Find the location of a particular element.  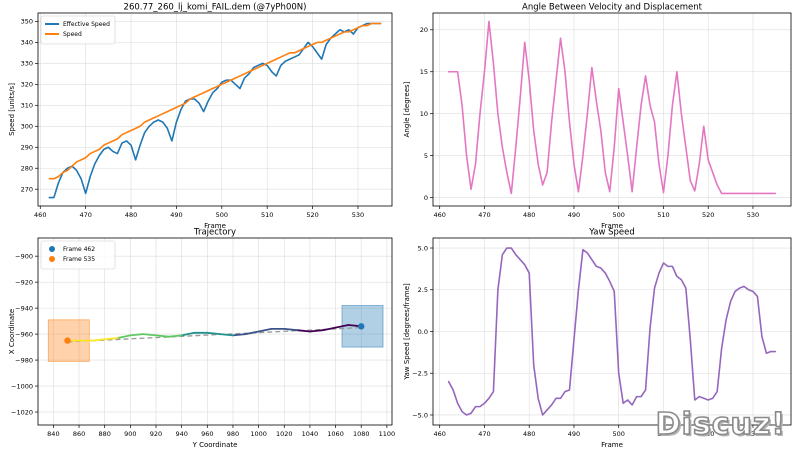

x-tick-label: 1000 is located at coordinates (258, 434).